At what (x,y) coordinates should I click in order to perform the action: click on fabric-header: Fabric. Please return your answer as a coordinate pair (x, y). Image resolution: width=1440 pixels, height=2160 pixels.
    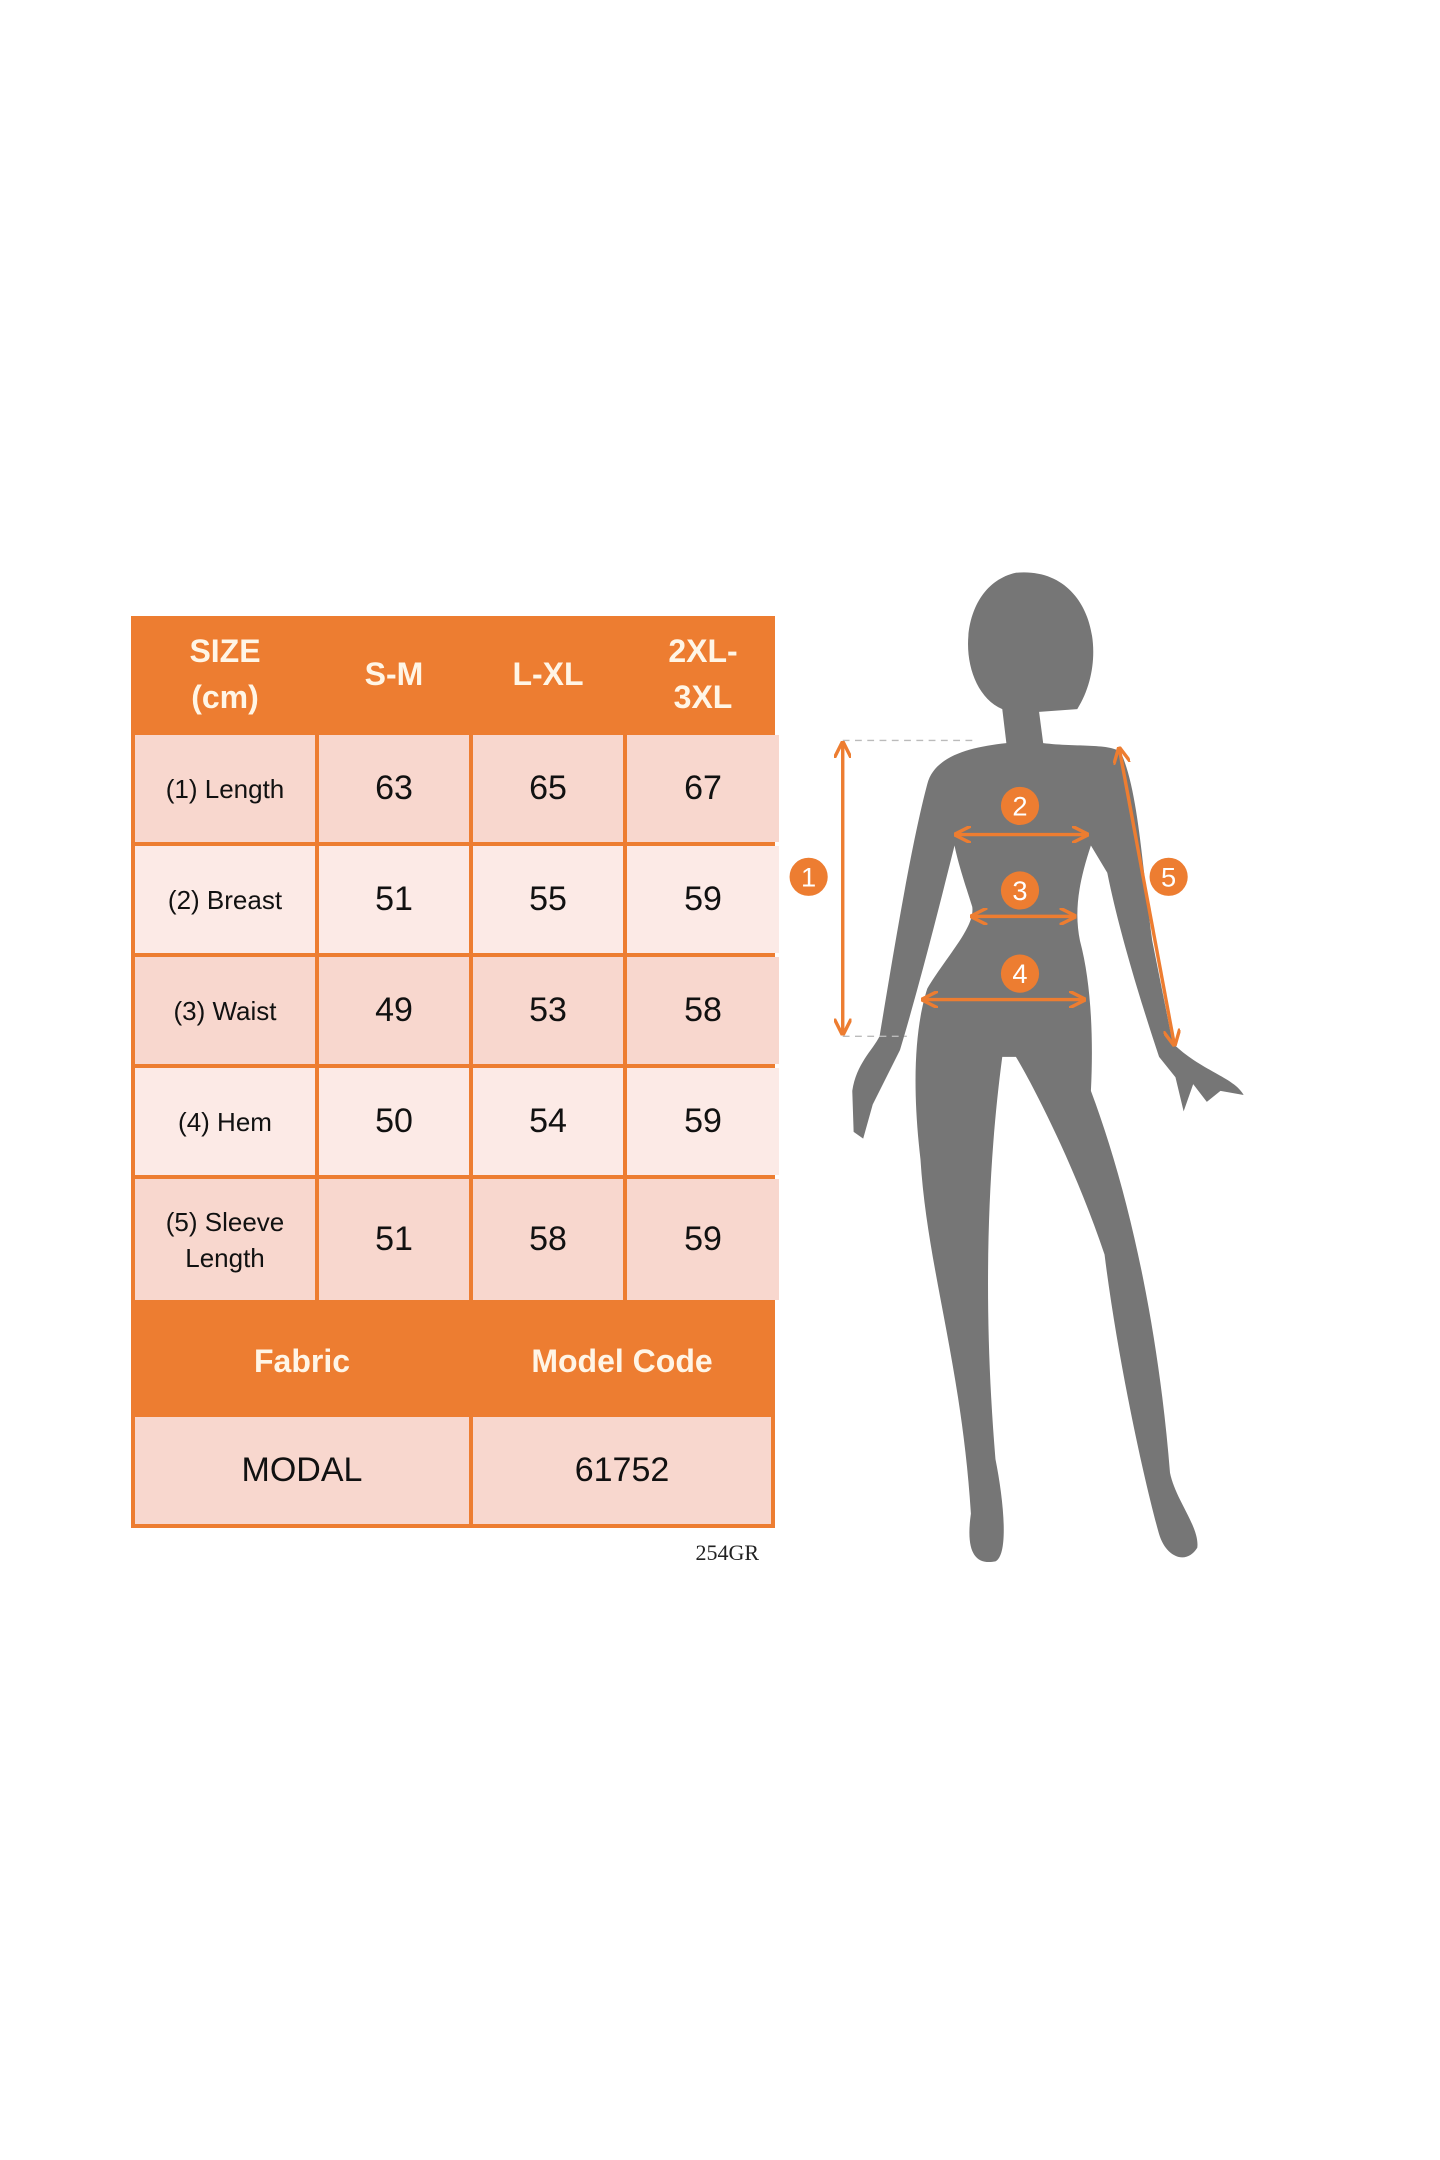
    Looking at the image, I should click on (302, 1360).